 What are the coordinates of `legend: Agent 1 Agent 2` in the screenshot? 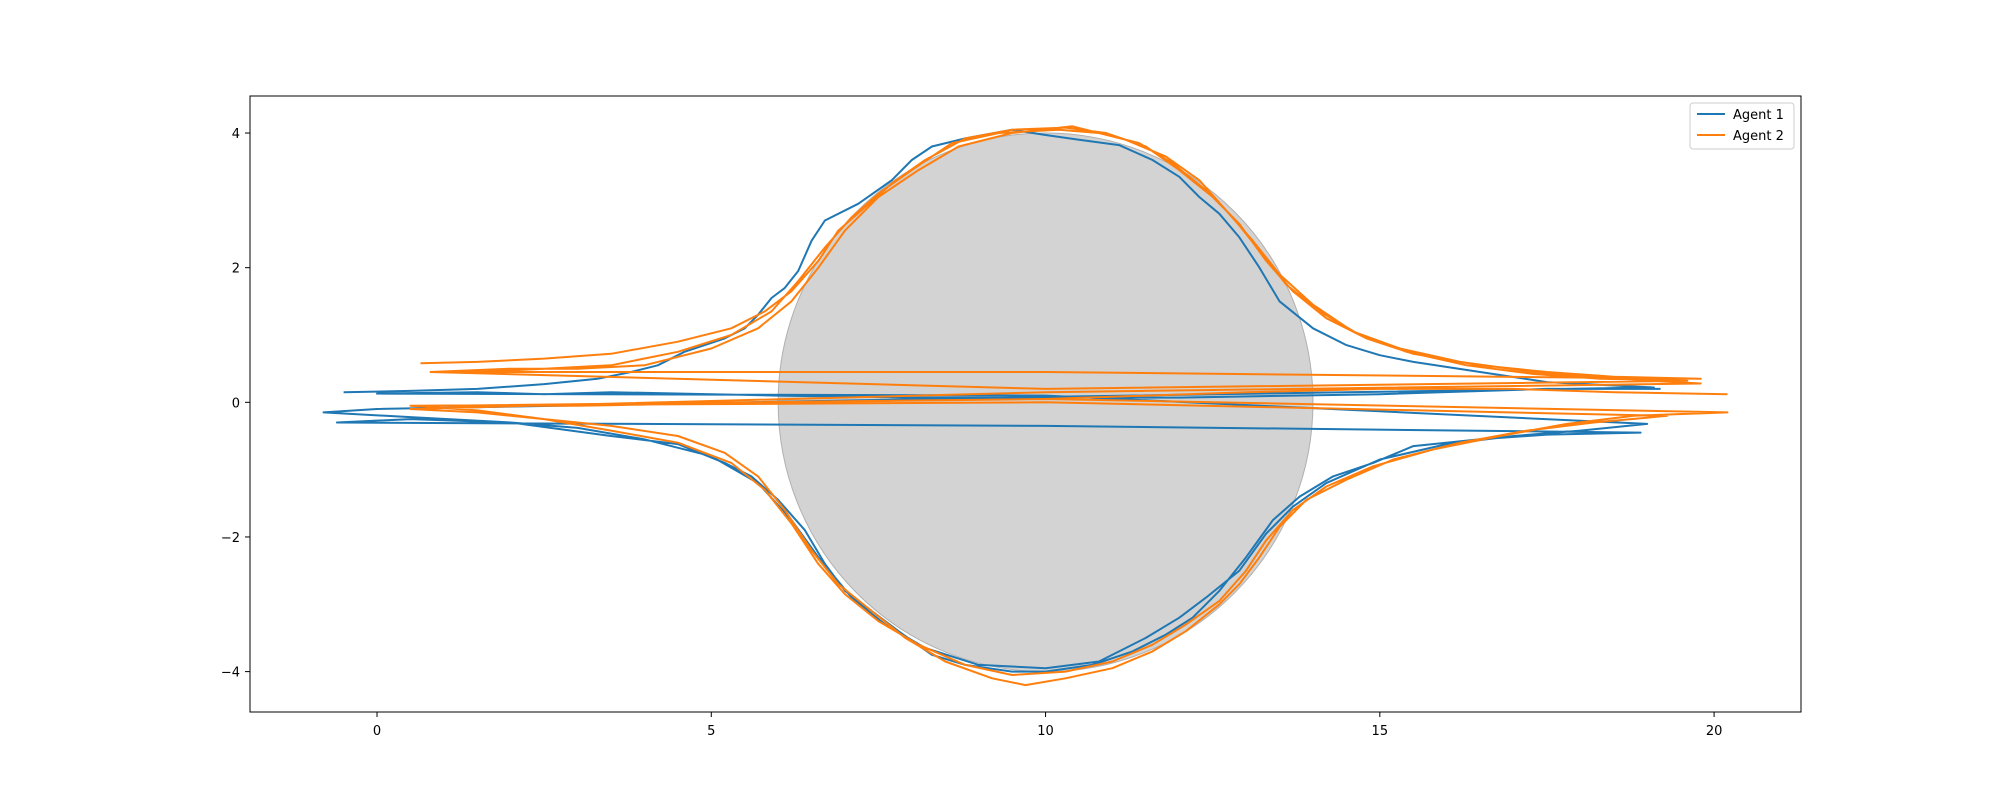 It's located at (1742, 126).